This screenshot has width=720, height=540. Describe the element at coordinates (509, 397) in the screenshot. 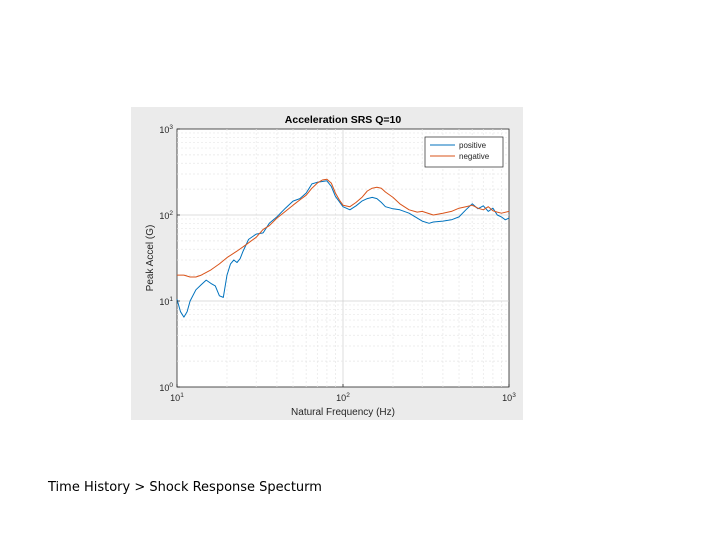

I see `x-tick-label: 10³` at that location.